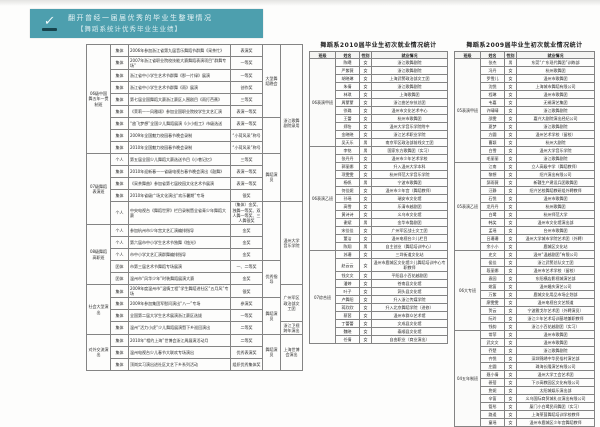  What do you see at coordinates (467, 207) in the screenshot?
I see `class-group-cell: 05表演乙班` at bounding box center [467, 207].